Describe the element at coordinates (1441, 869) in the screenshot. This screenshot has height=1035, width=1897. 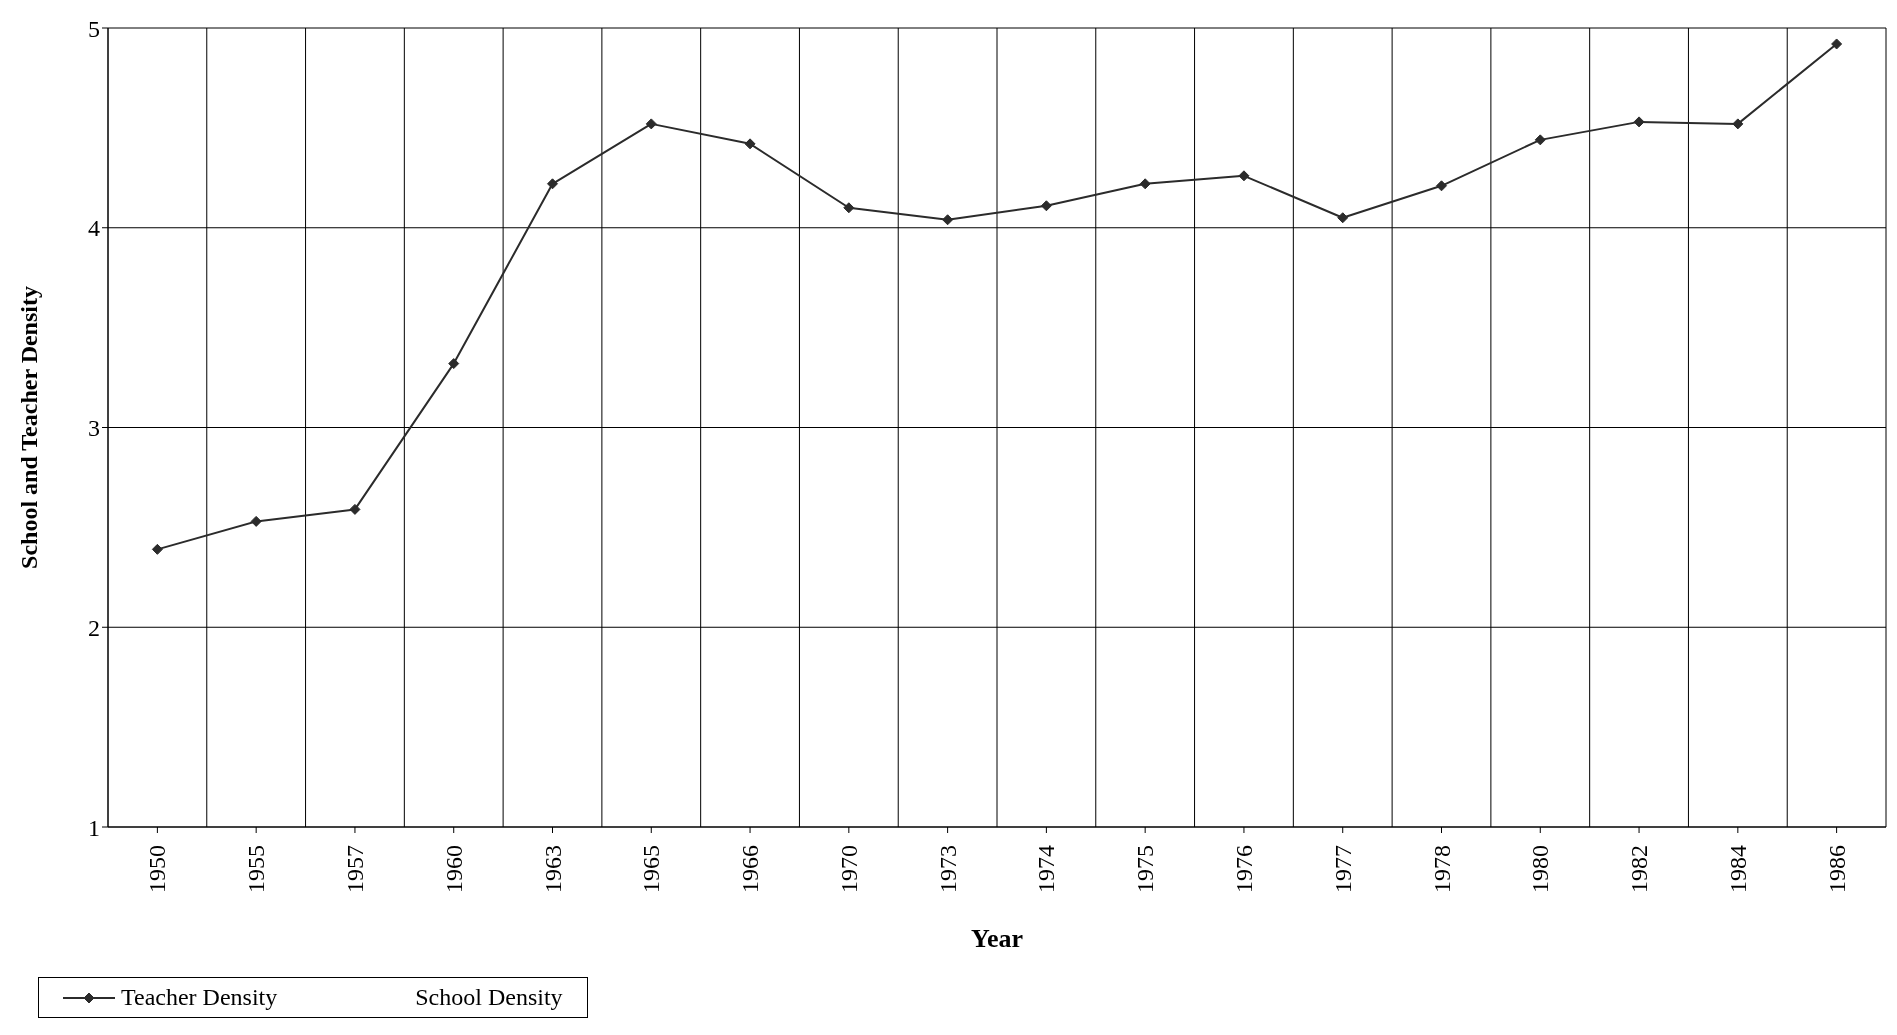
I see `x-tick-label: 1978` at that location.